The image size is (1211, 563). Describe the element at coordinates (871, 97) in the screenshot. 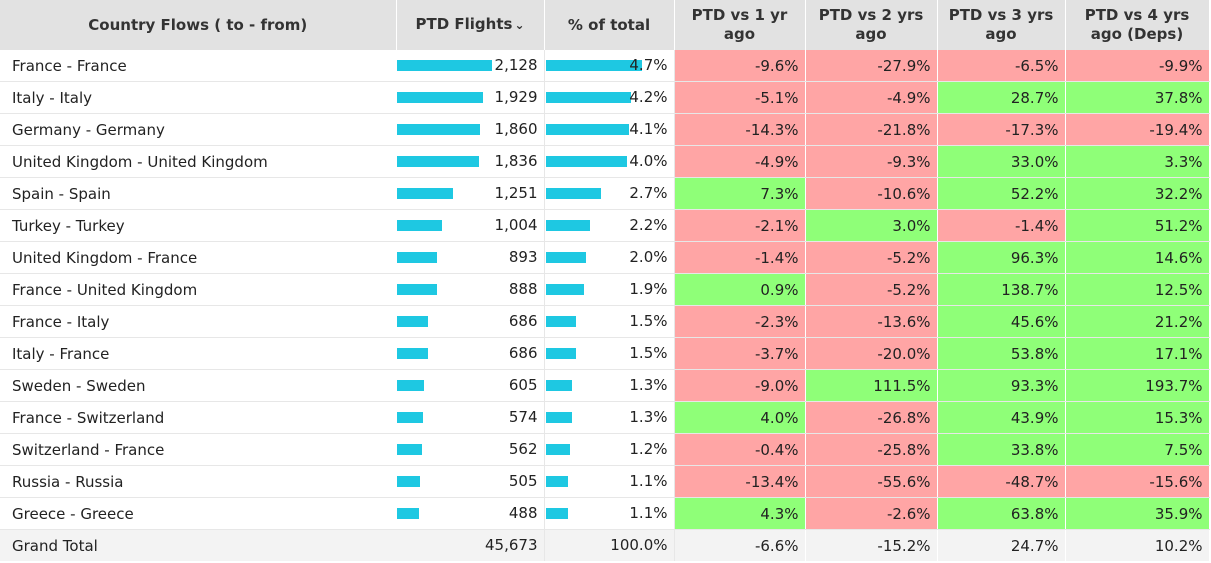

I see `vs2-cell: -4.9%` at that location.